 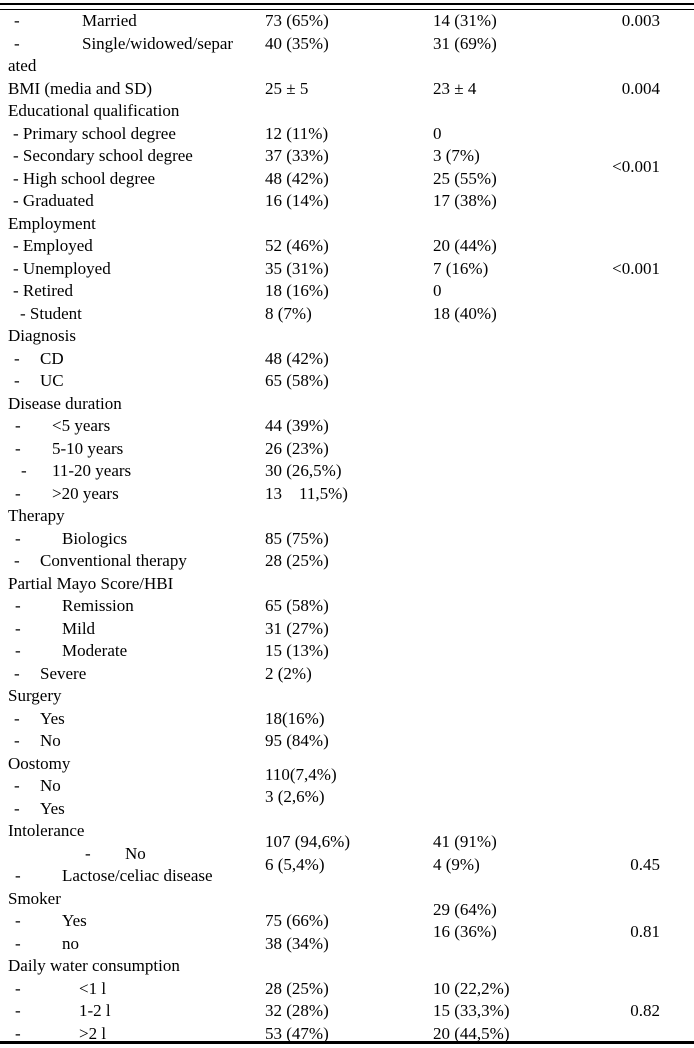 What do you see at coordinates (347, 925) in the screenshot?
I see `table-row: - Yes 75 (66%) 16 (36%) 0.81` at bounding box center [347, 925].